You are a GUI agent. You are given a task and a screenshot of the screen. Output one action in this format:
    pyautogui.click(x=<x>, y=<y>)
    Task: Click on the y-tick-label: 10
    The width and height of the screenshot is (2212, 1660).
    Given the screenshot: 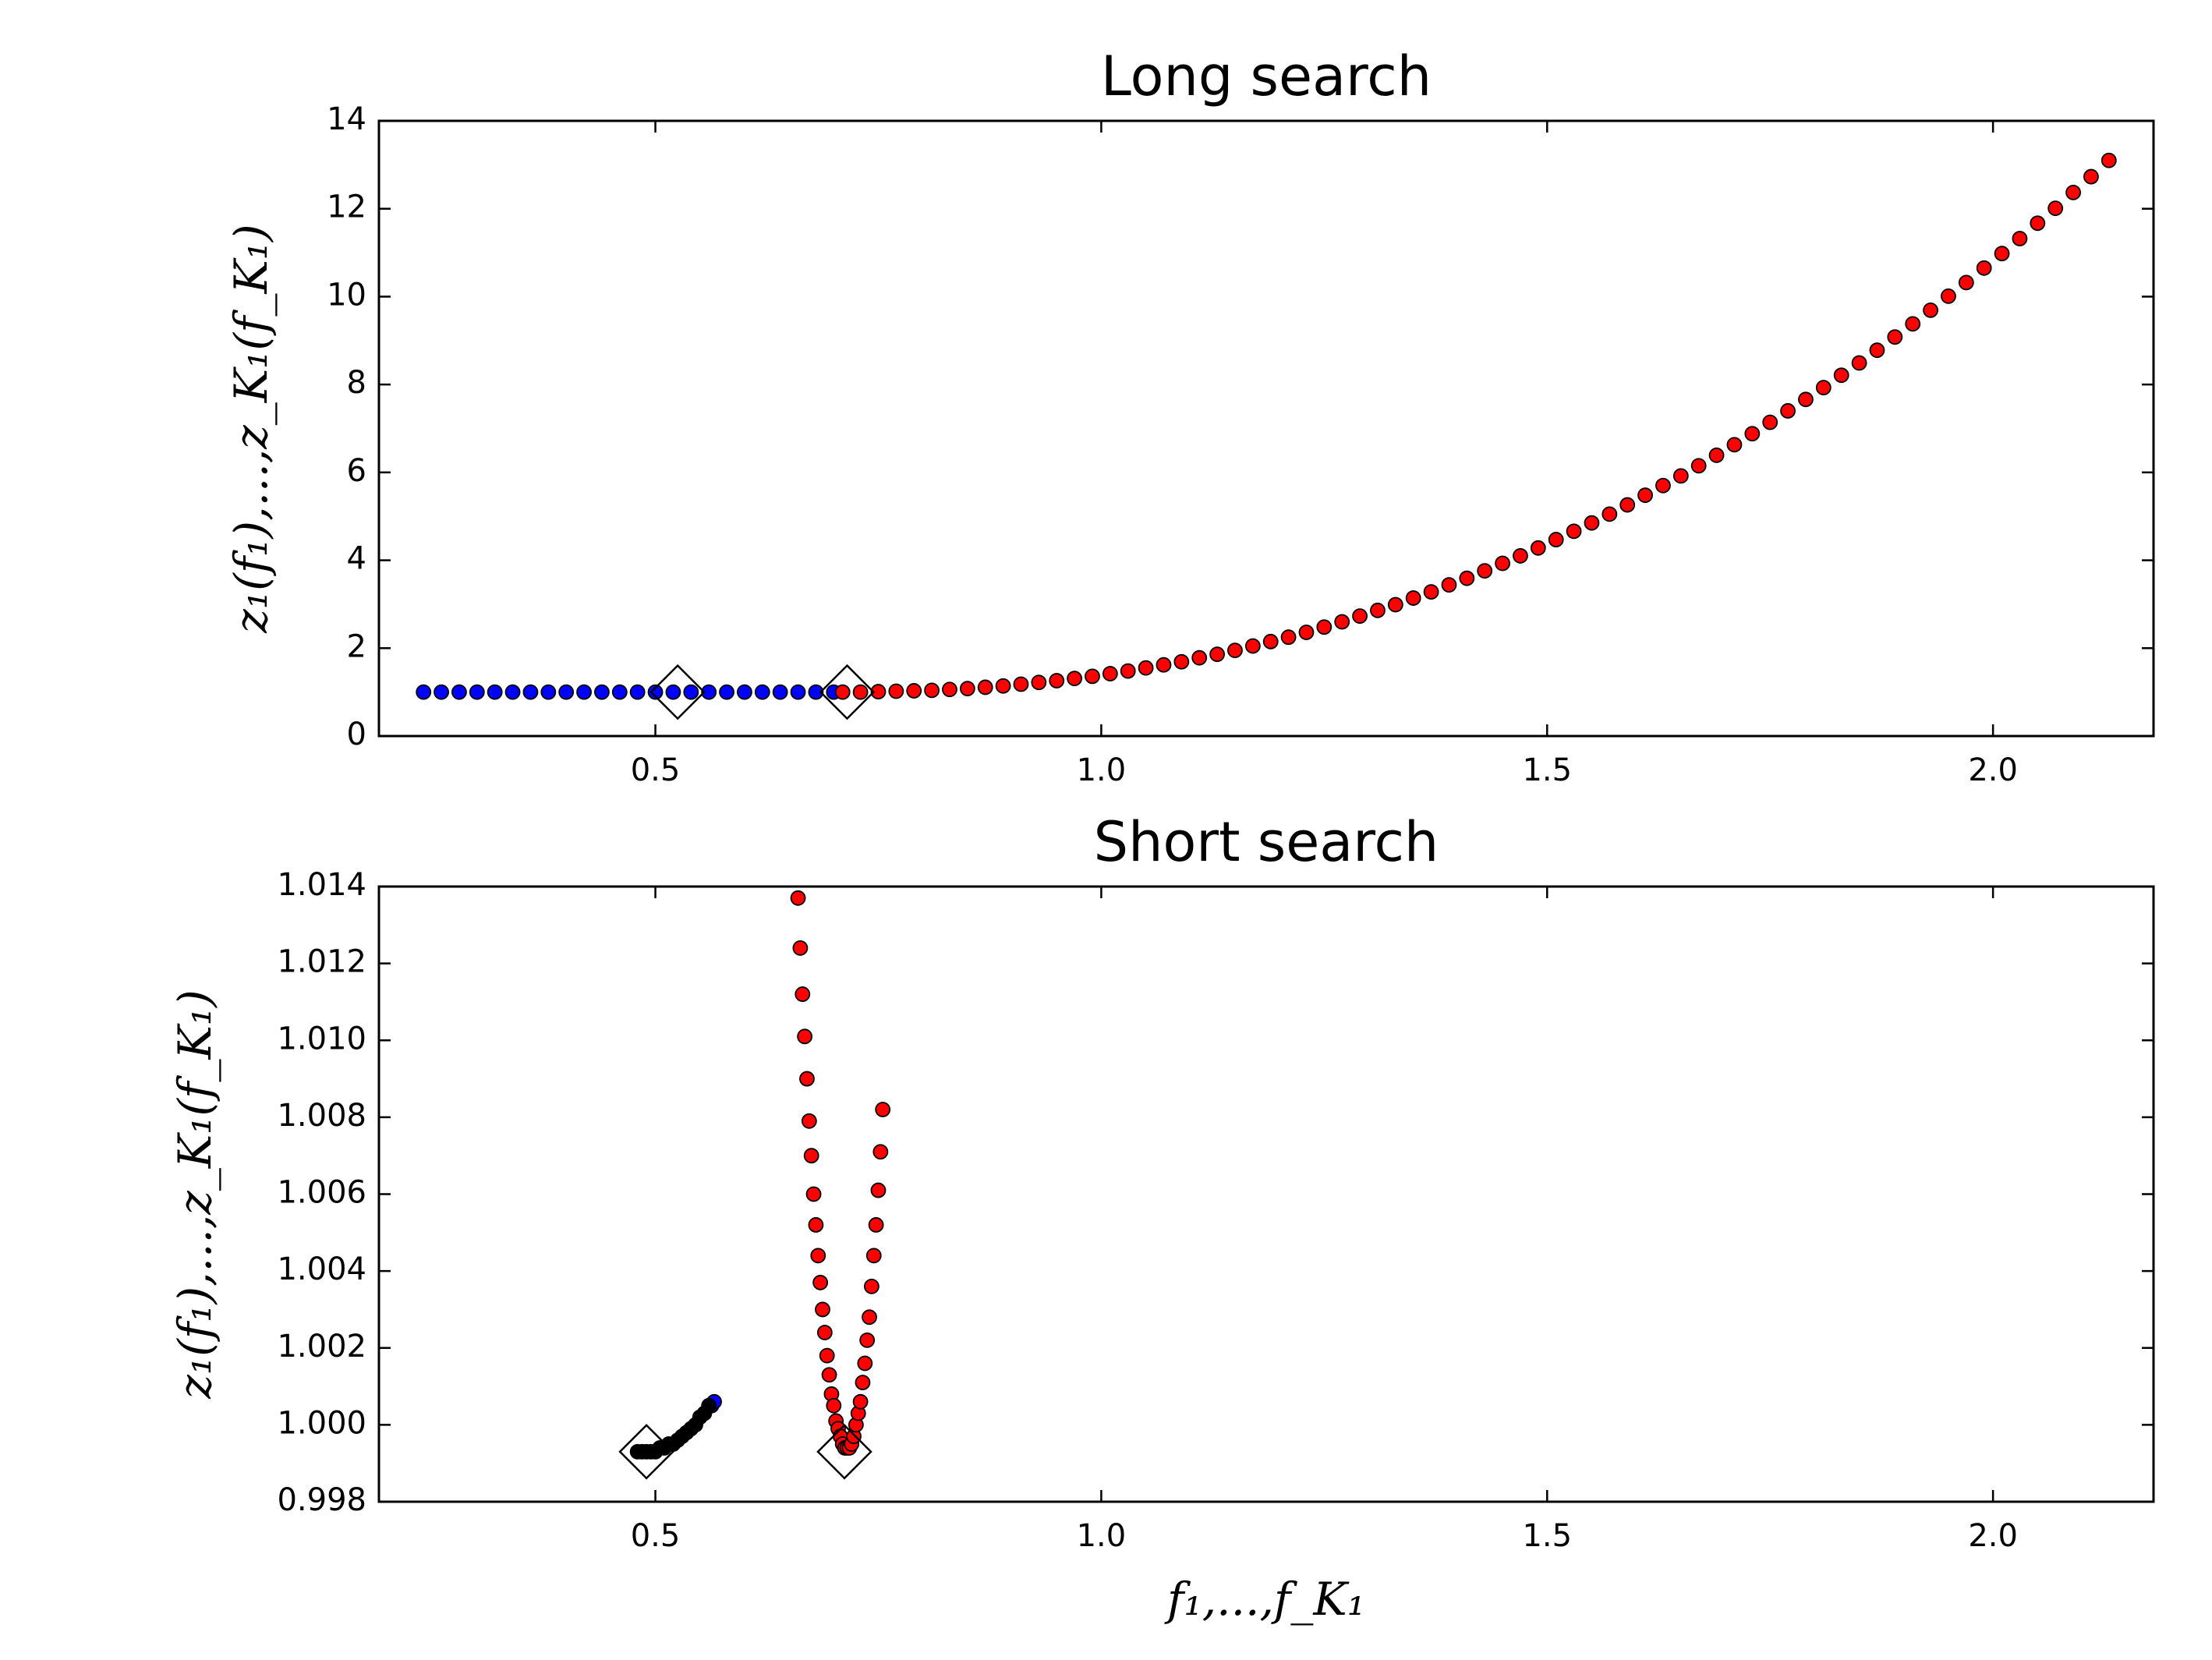 What is the action you would take?
    pyautogui.click(x=346, y=295)
    